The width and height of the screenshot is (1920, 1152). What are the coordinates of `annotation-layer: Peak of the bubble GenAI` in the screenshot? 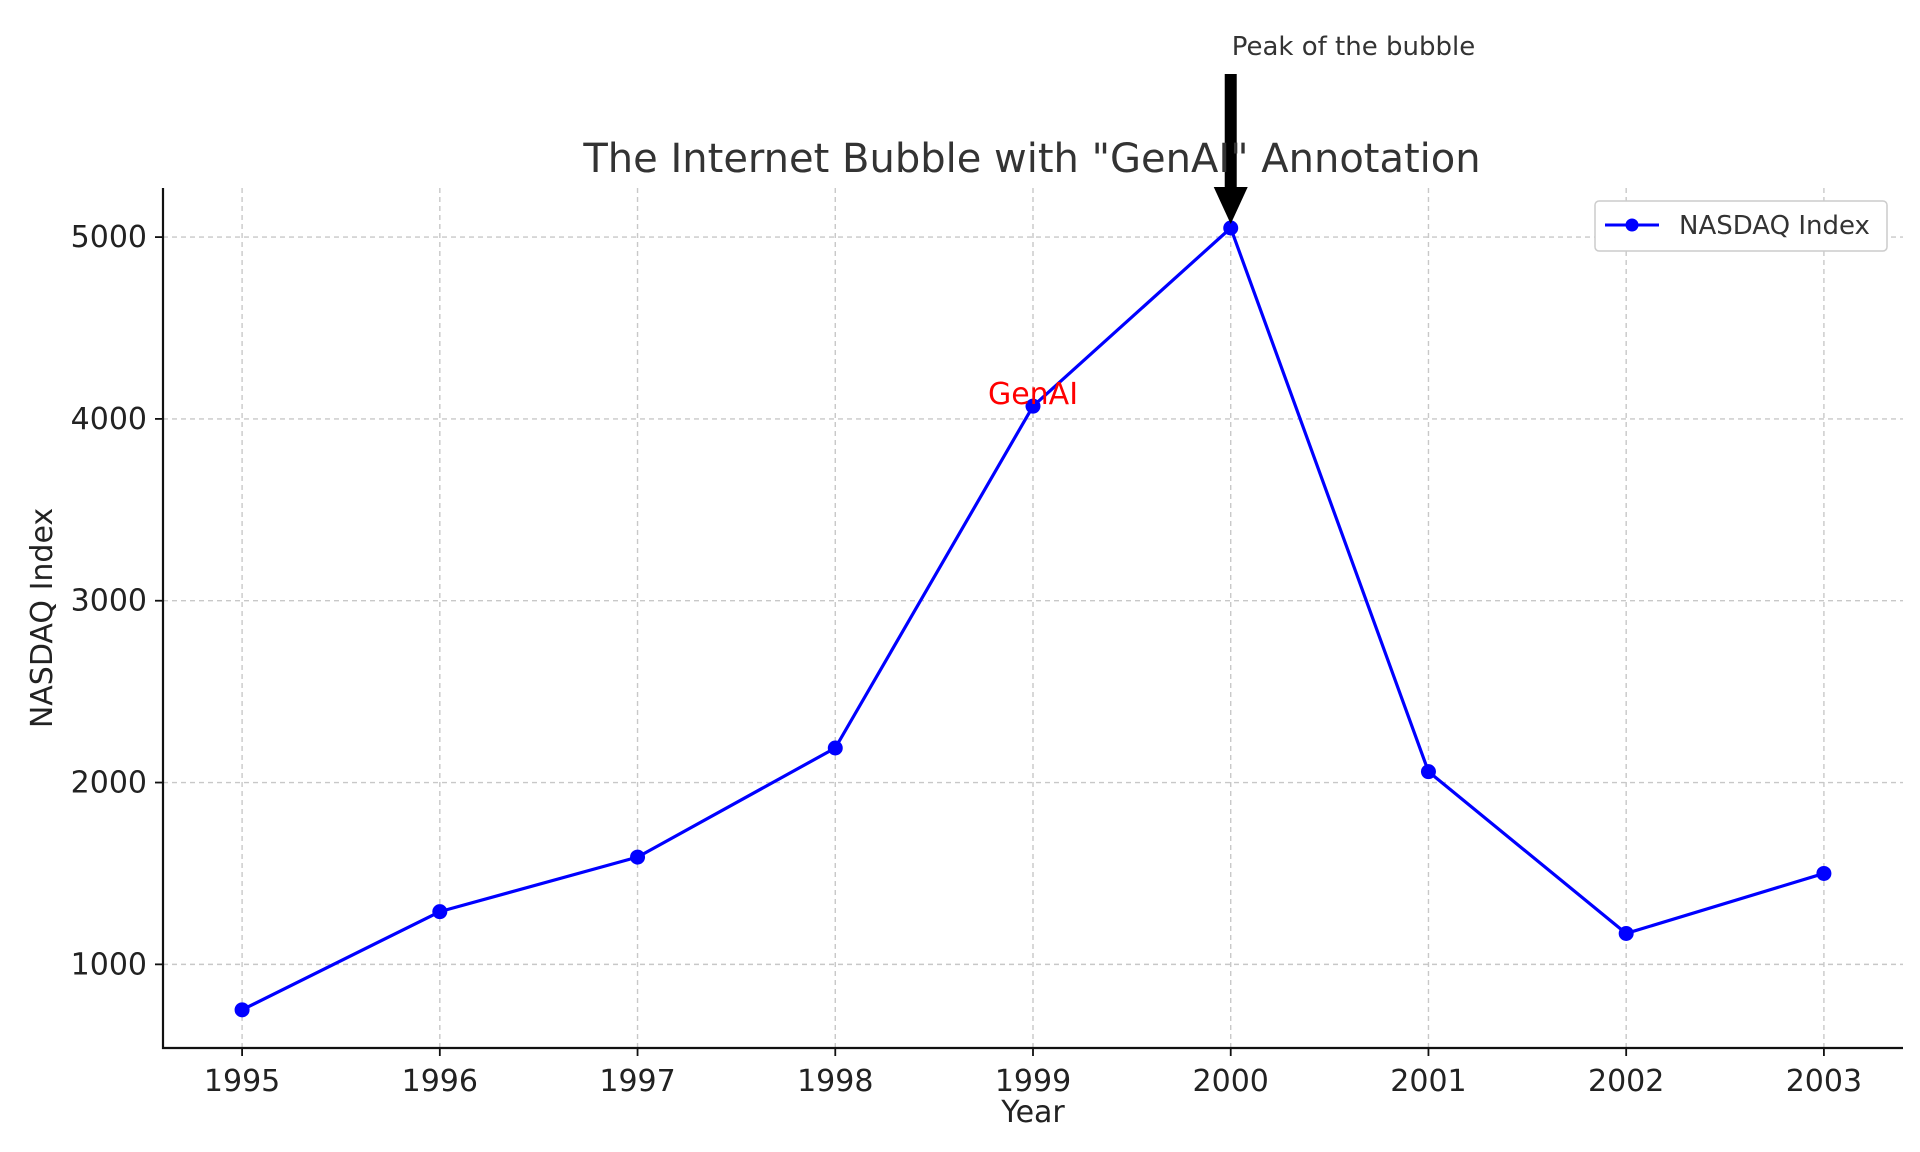 It's located at (1231, 222).